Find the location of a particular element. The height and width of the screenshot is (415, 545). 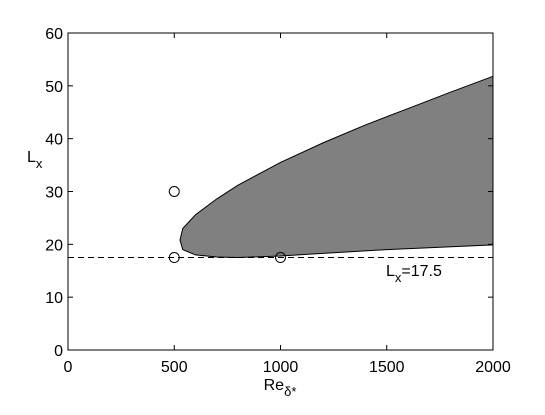

annotation-sub: x is located at coordinates (398, 277).